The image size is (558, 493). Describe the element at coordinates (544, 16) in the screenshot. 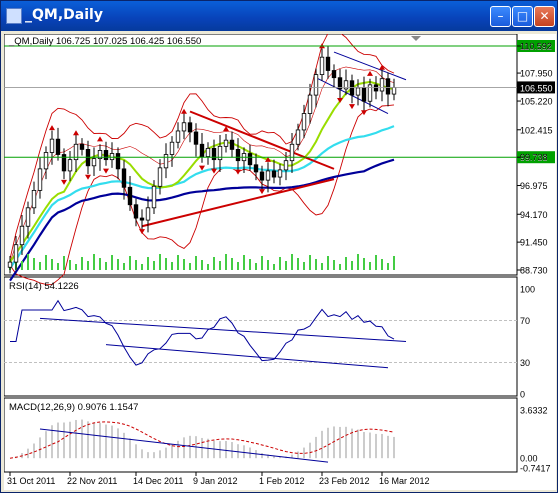

I see `close-button: ✕` at that location.